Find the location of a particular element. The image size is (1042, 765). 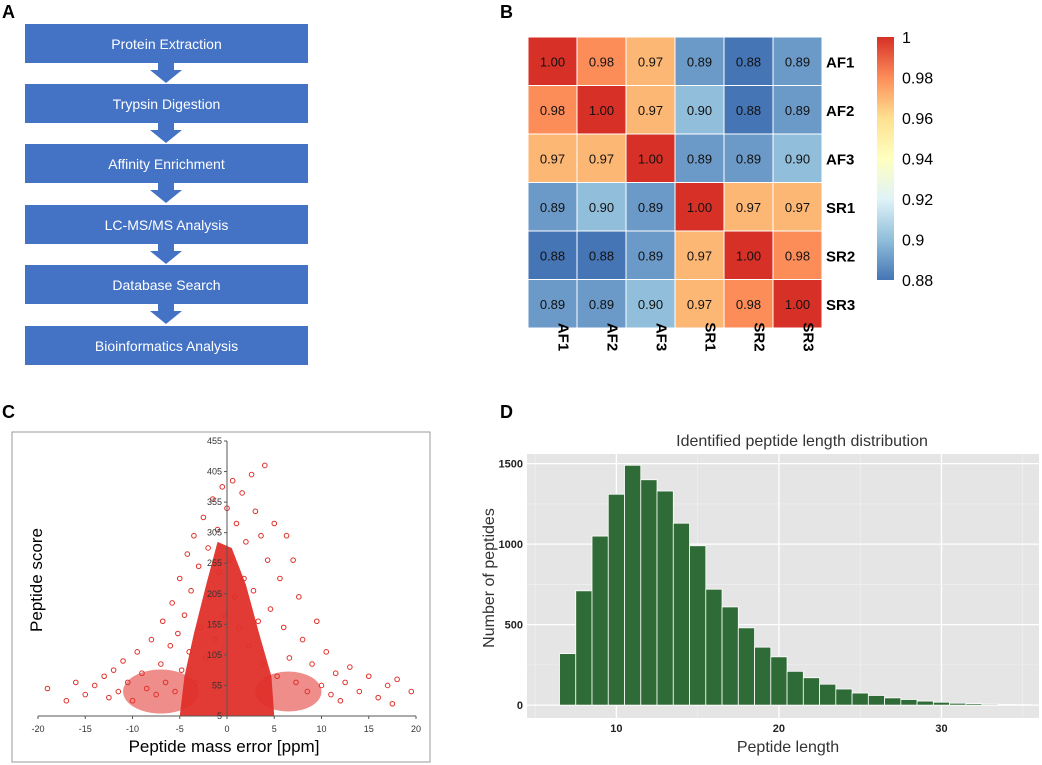

colorbar-tick-label: 0.88 is located at coordinates (917, 281).